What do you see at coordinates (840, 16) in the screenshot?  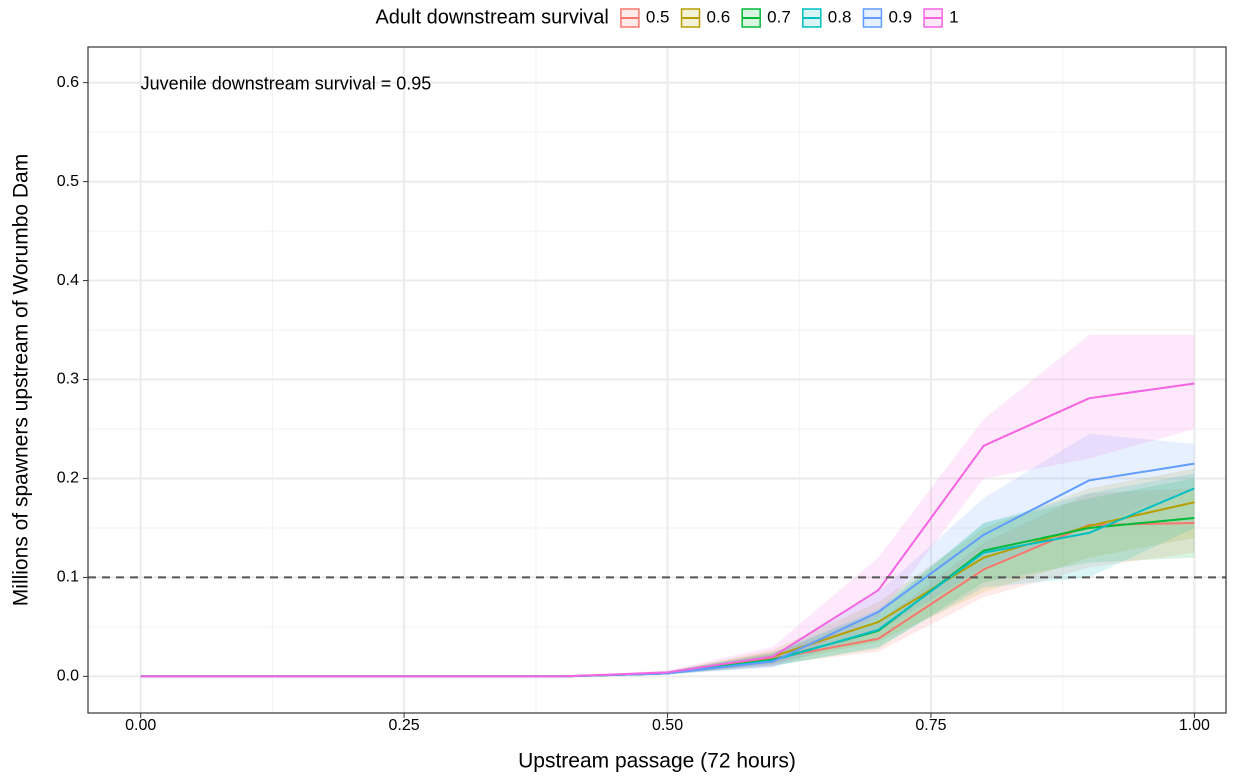 I see `legend-label: 0.8` at bounding box center [840, 16].